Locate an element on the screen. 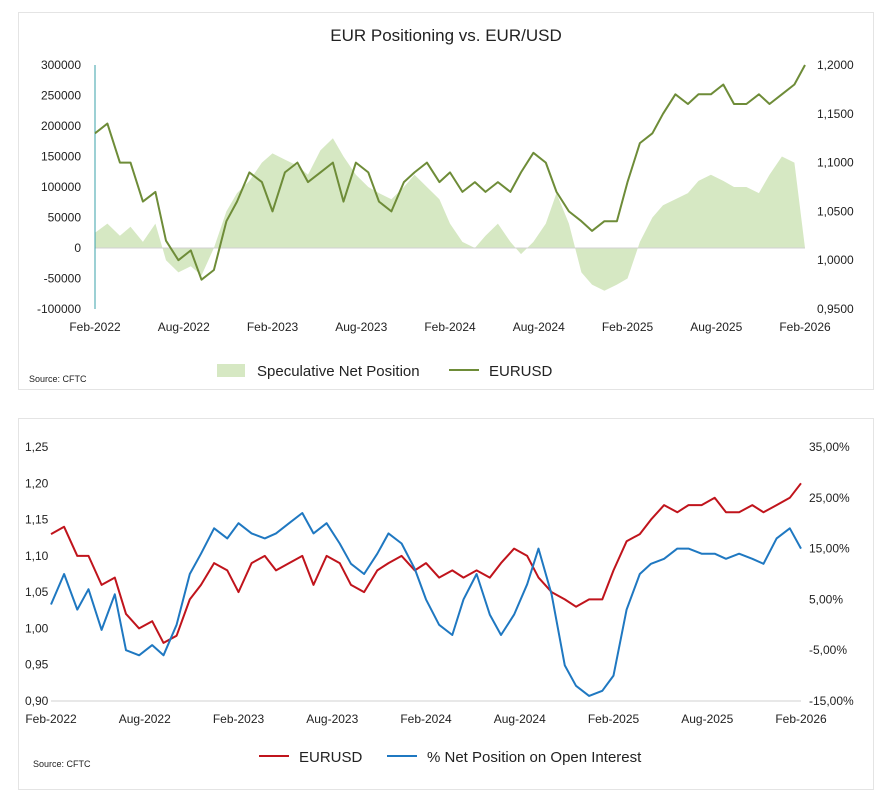 This screenshot has height=807, width=892. y-left-tick-label: 100000 is located at coordinates (61, 187).